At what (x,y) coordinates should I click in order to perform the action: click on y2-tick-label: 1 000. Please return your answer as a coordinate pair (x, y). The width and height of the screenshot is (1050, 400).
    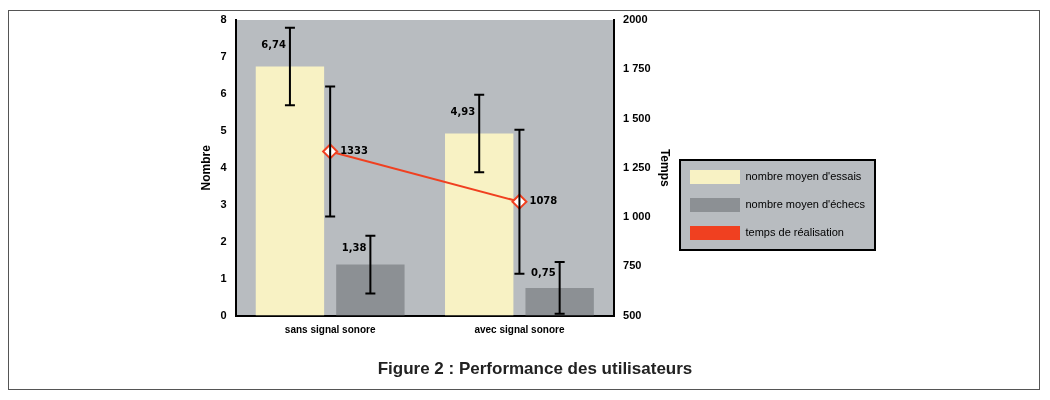
    Looking at the image, I should click on (637, 216).